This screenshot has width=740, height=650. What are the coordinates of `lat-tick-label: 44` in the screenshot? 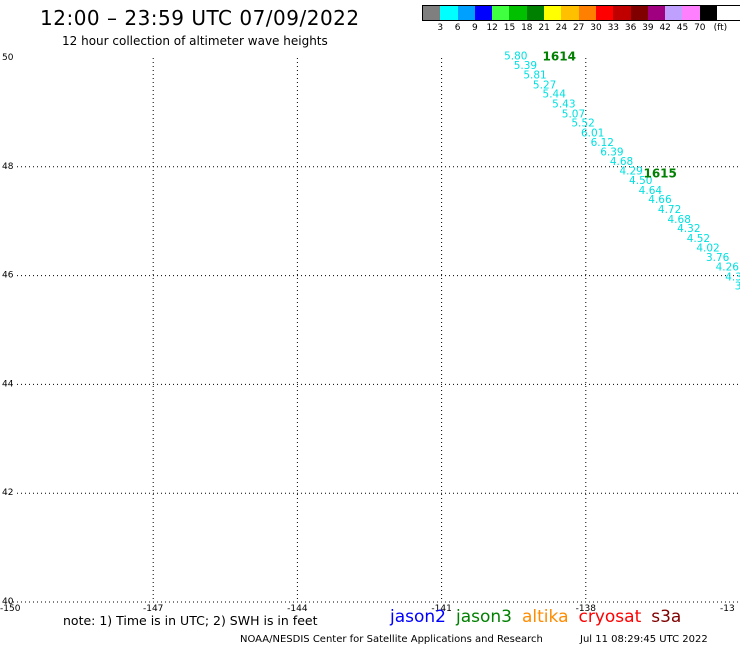 It's located at (8, 384).